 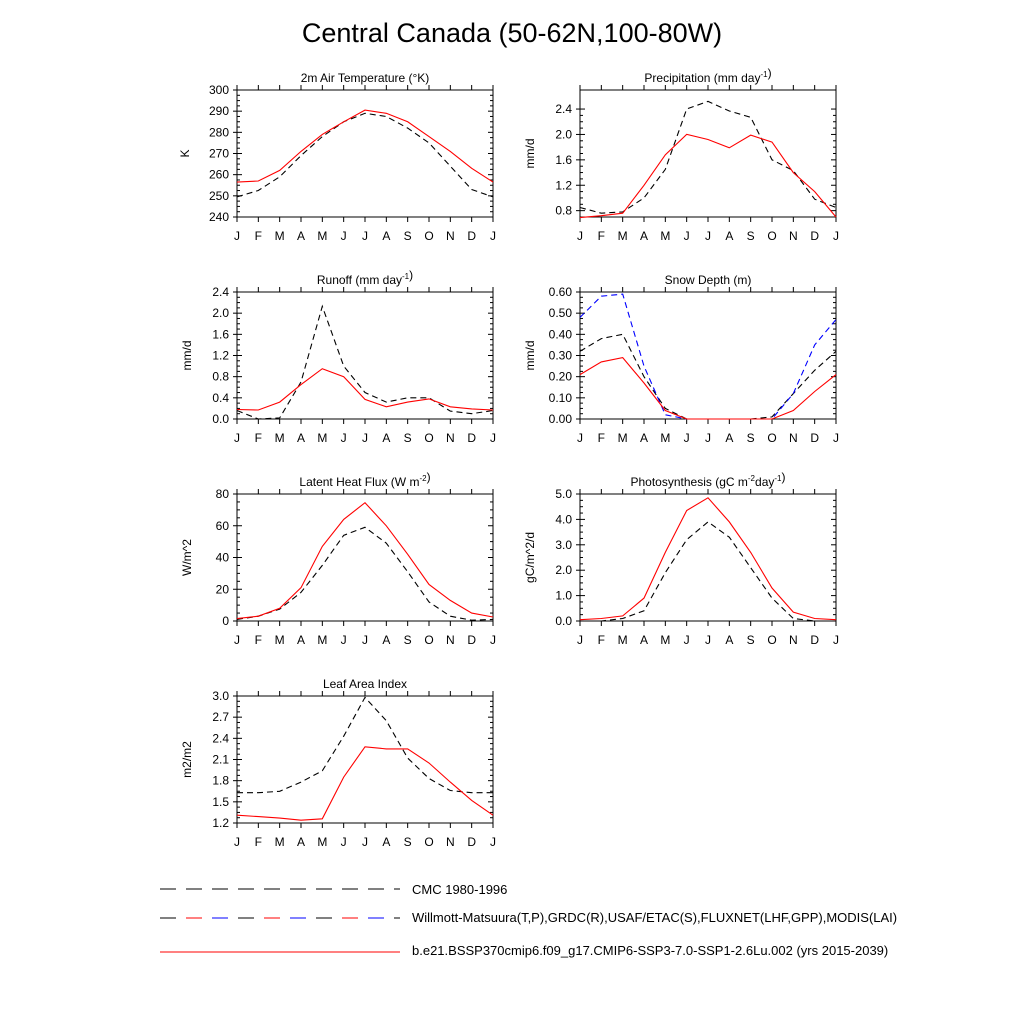 What do you see at coordinates (561, 356) in the screenshot?
I see `y-tick-label: 0.30` at bounding box center [561, 356].